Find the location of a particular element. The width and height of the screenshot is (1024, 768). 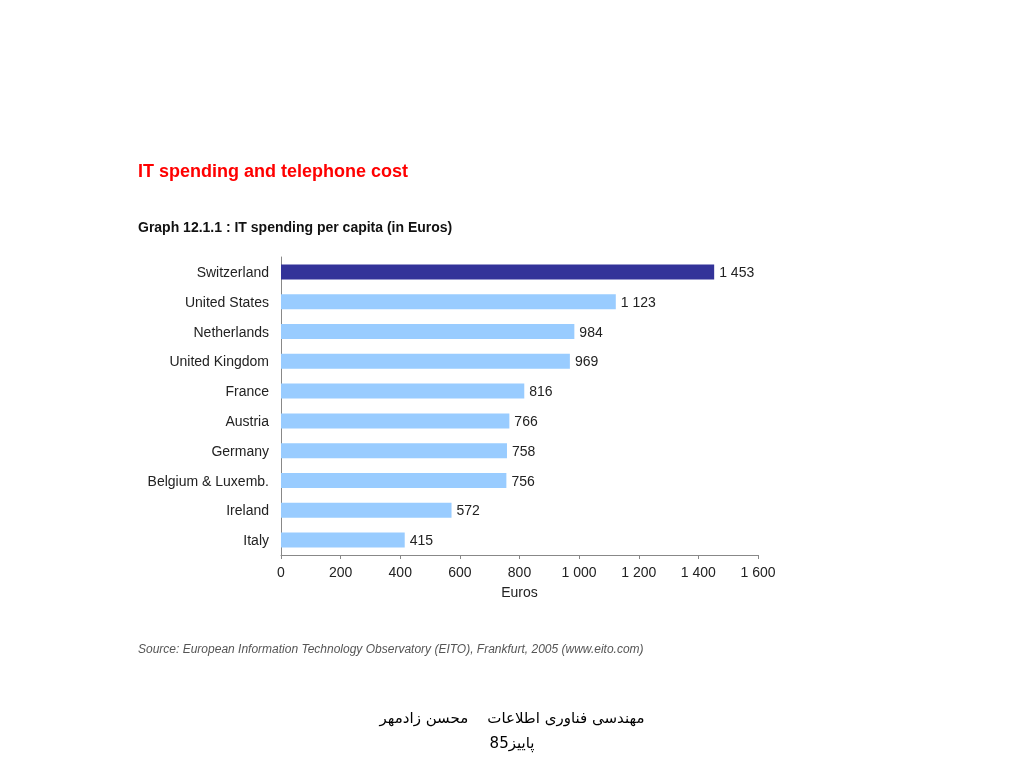

y-tick-label: Germany is located at coordinates (240, 450).